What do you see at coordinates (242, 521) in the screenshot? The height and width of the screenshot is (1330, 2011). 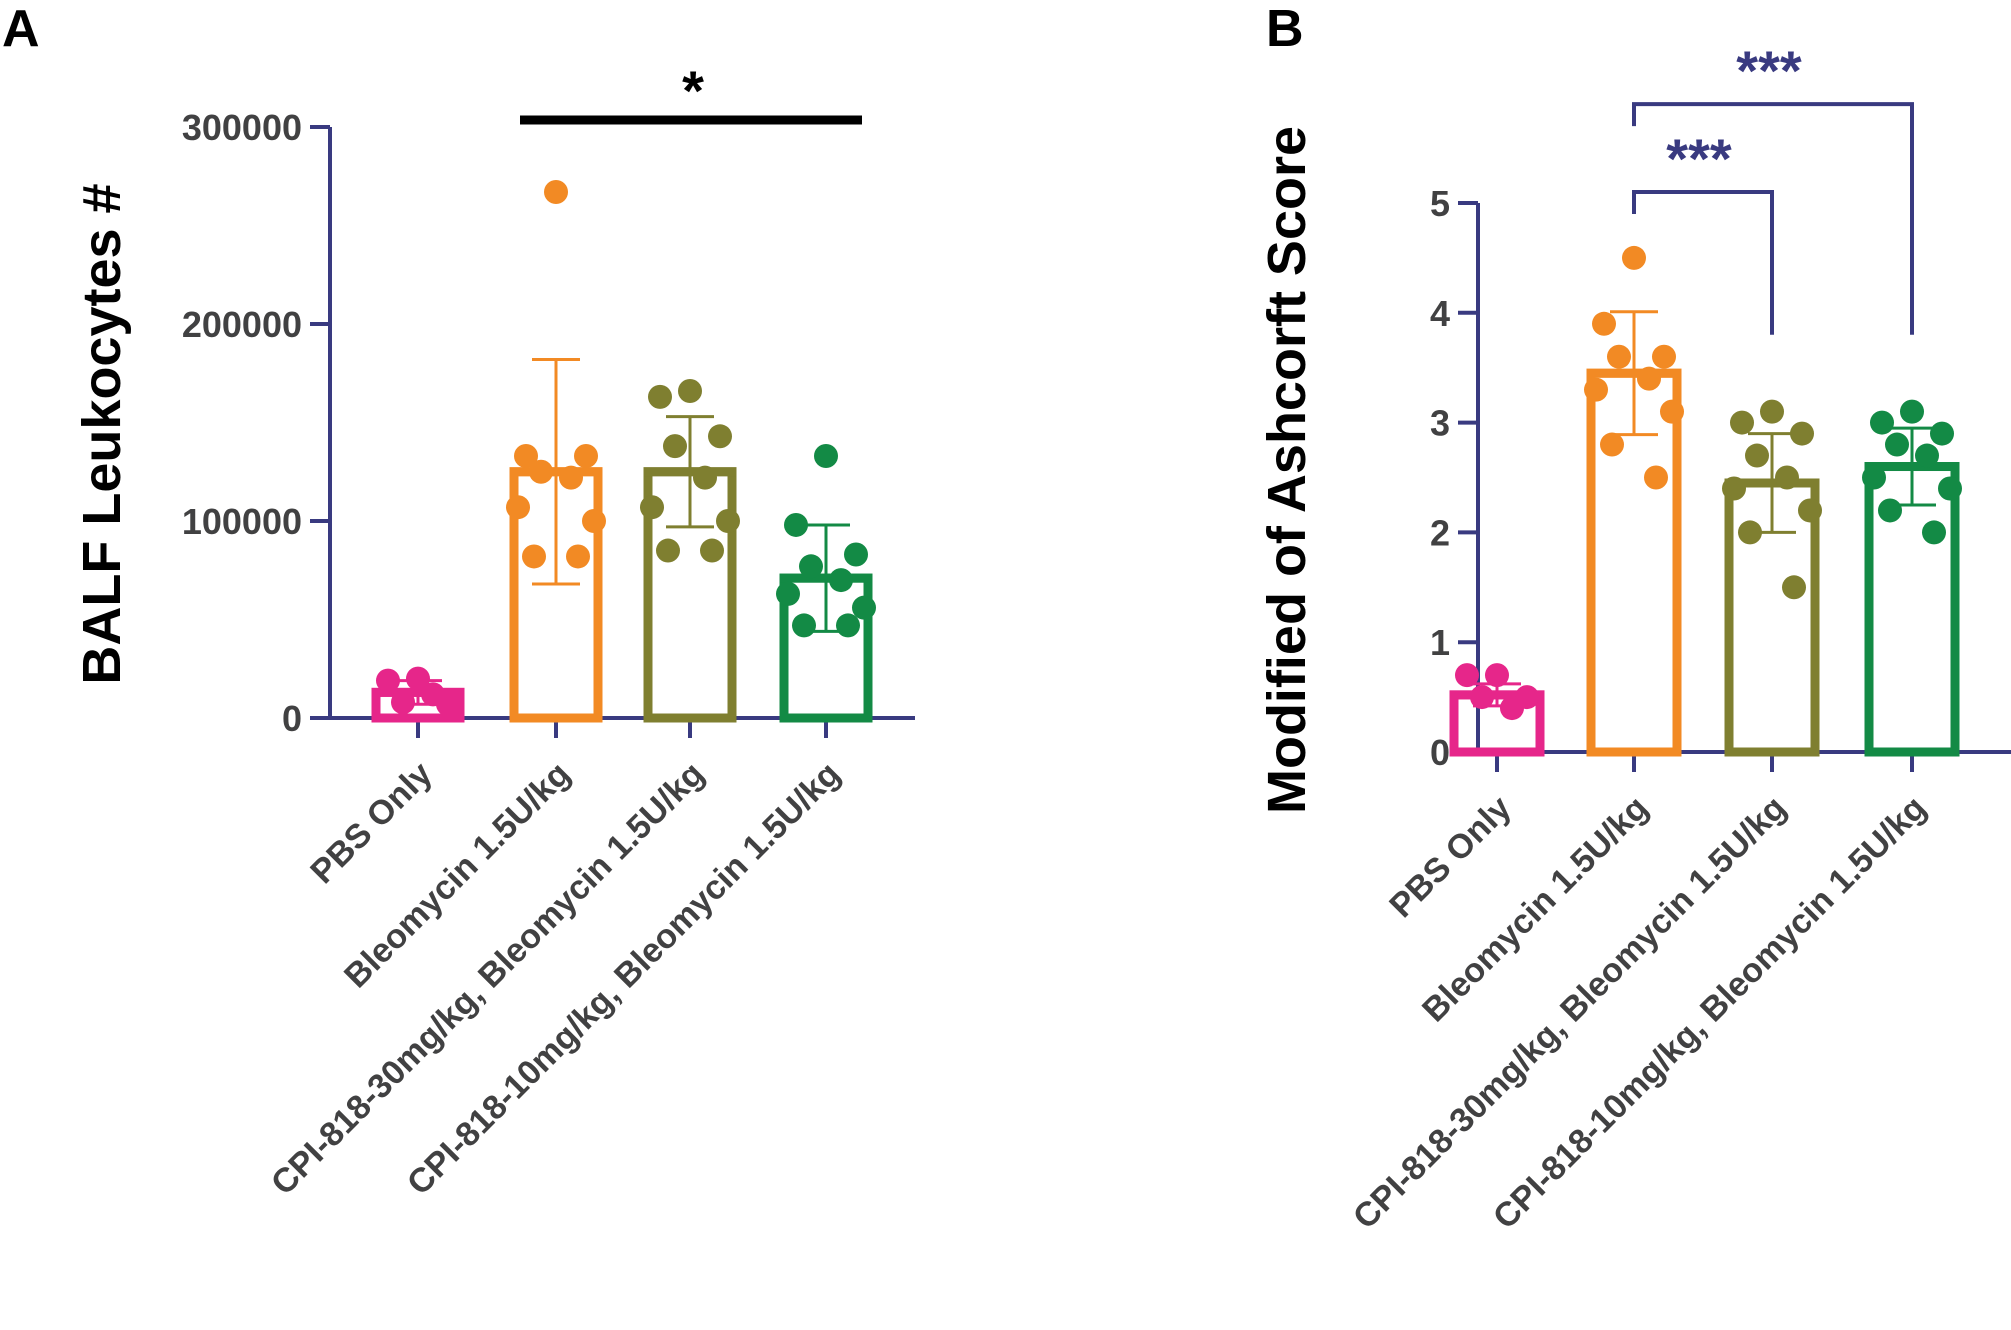 I see `y-tick-label: 100000` at bounding box center [242, 521].